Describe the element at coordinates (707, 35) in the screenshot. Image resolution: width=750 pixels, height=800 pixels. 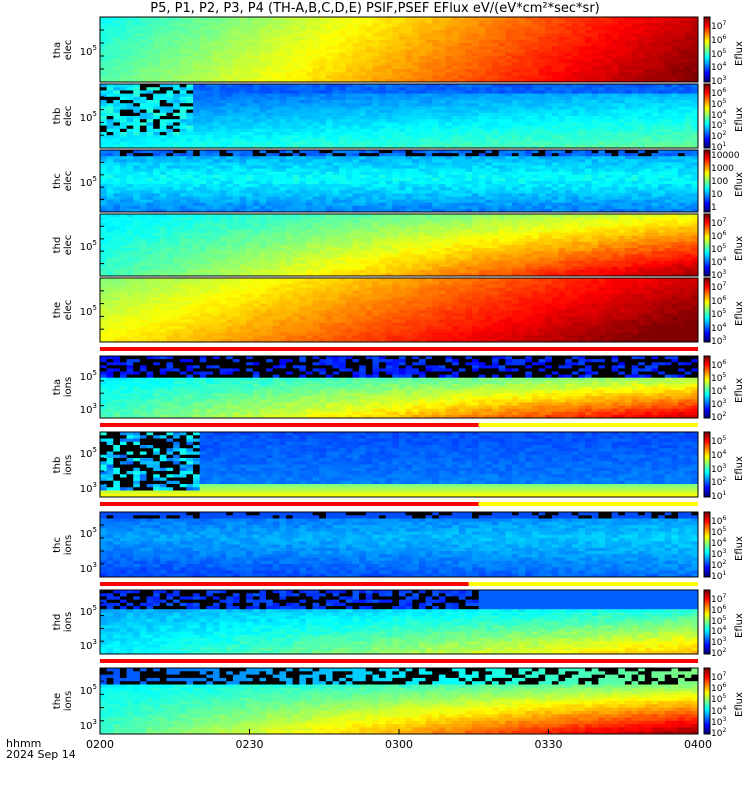
I see `colorbar-step` at that location.